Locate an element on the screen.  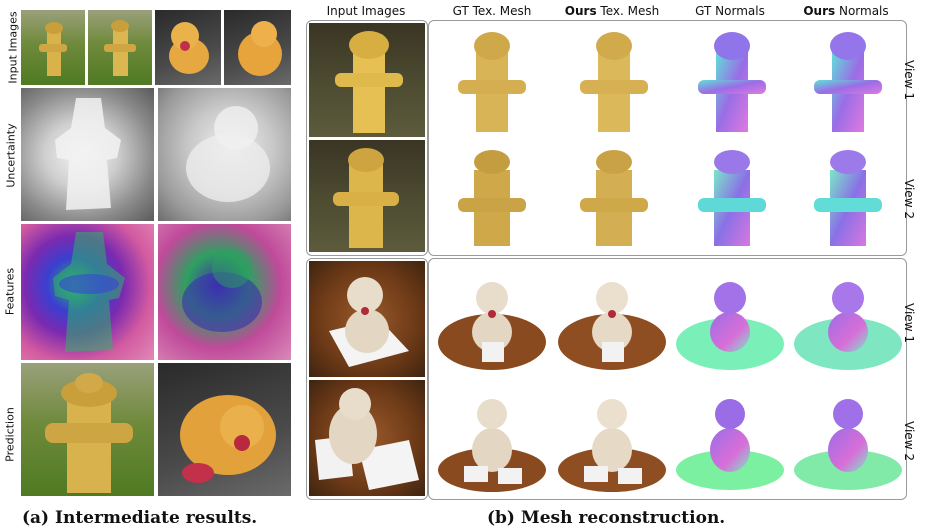
prediction-hydrant is located at coordinates (87, 429).